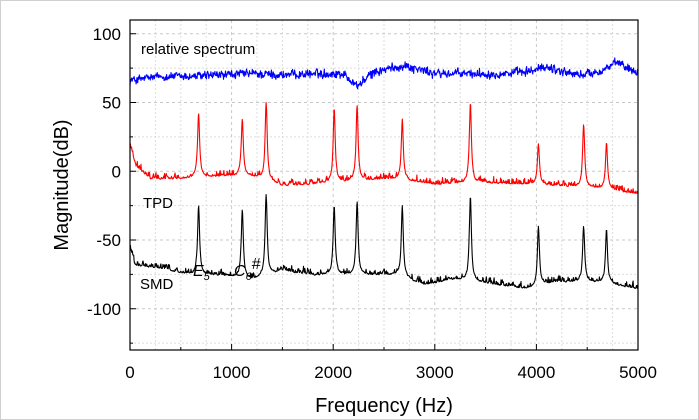  What do you see at coordinates (108, 240) in the screenshot?
I see `y-tick-label: -50` at bounding box center [108, 240].